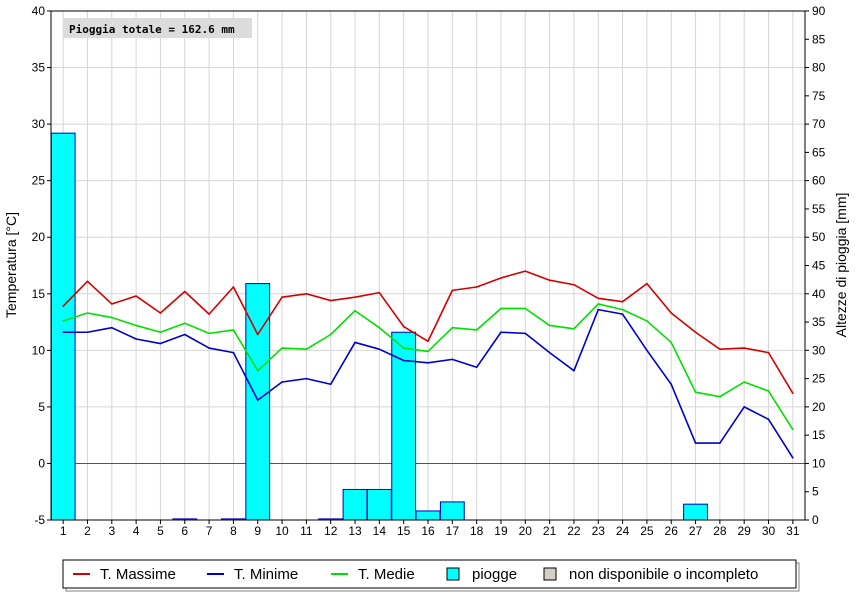 This screenshot has height=600, width=865. What do you see at coordinates (404, 531) in the screenshot?
I see `x-tick-label: 15` at bounding box center [404, 531].